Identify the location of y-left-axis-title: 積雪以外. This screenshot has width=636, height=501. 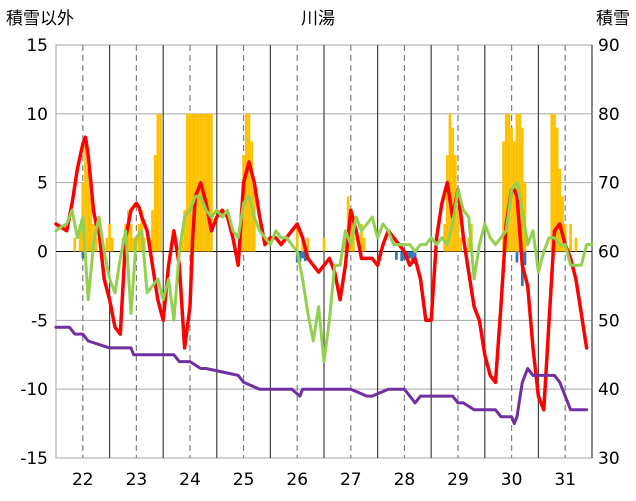
(40, 19).